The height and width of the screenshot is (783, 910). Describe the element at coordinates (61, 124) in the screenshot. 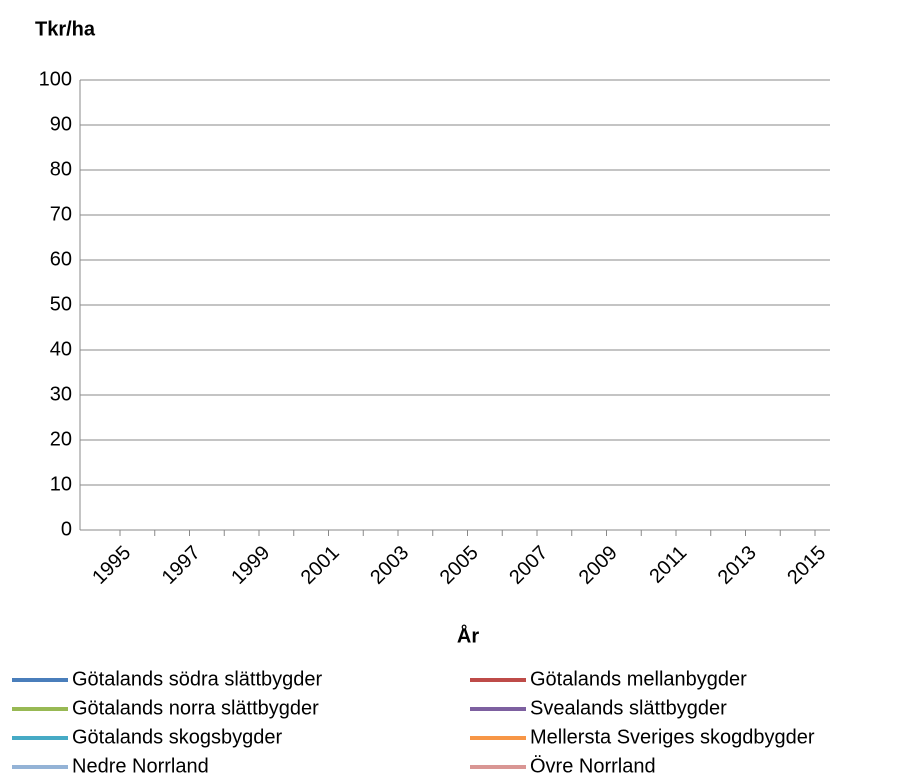

I see `y-tick-label: 90` at that location.